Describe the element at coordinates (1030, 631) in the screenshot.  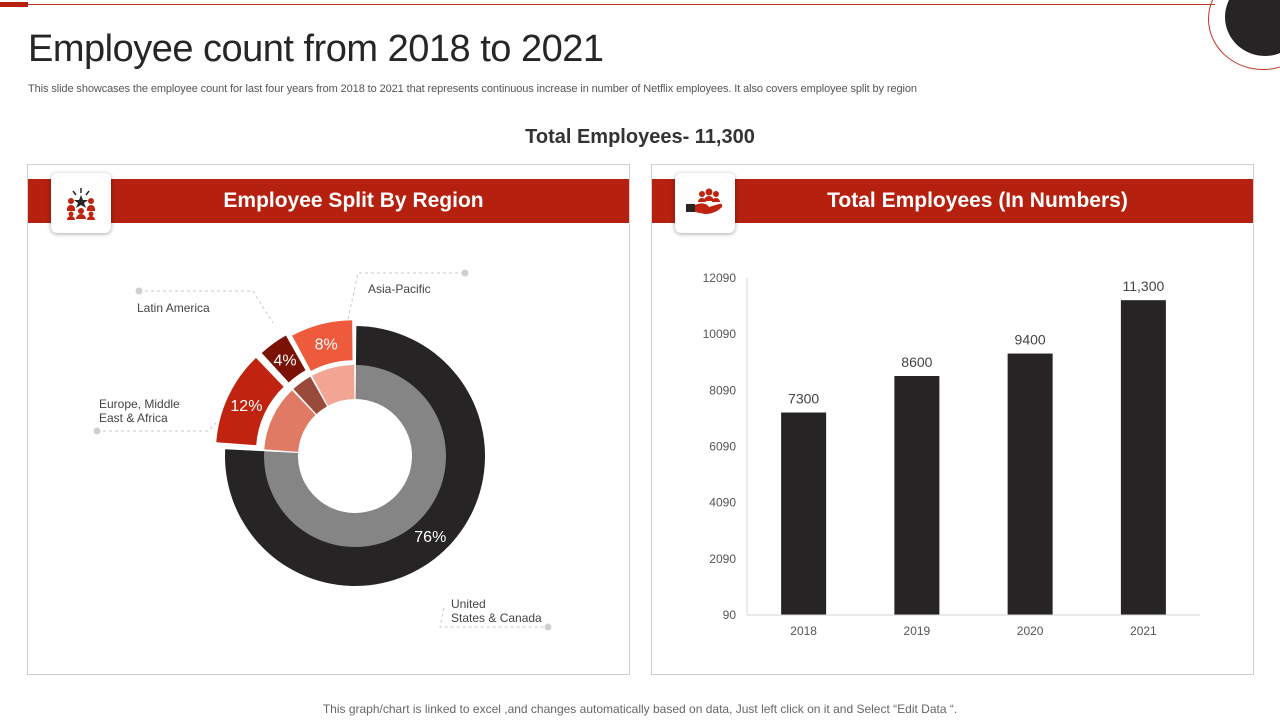
I see `bar-x-tick-label-2020: 2020` at that location.